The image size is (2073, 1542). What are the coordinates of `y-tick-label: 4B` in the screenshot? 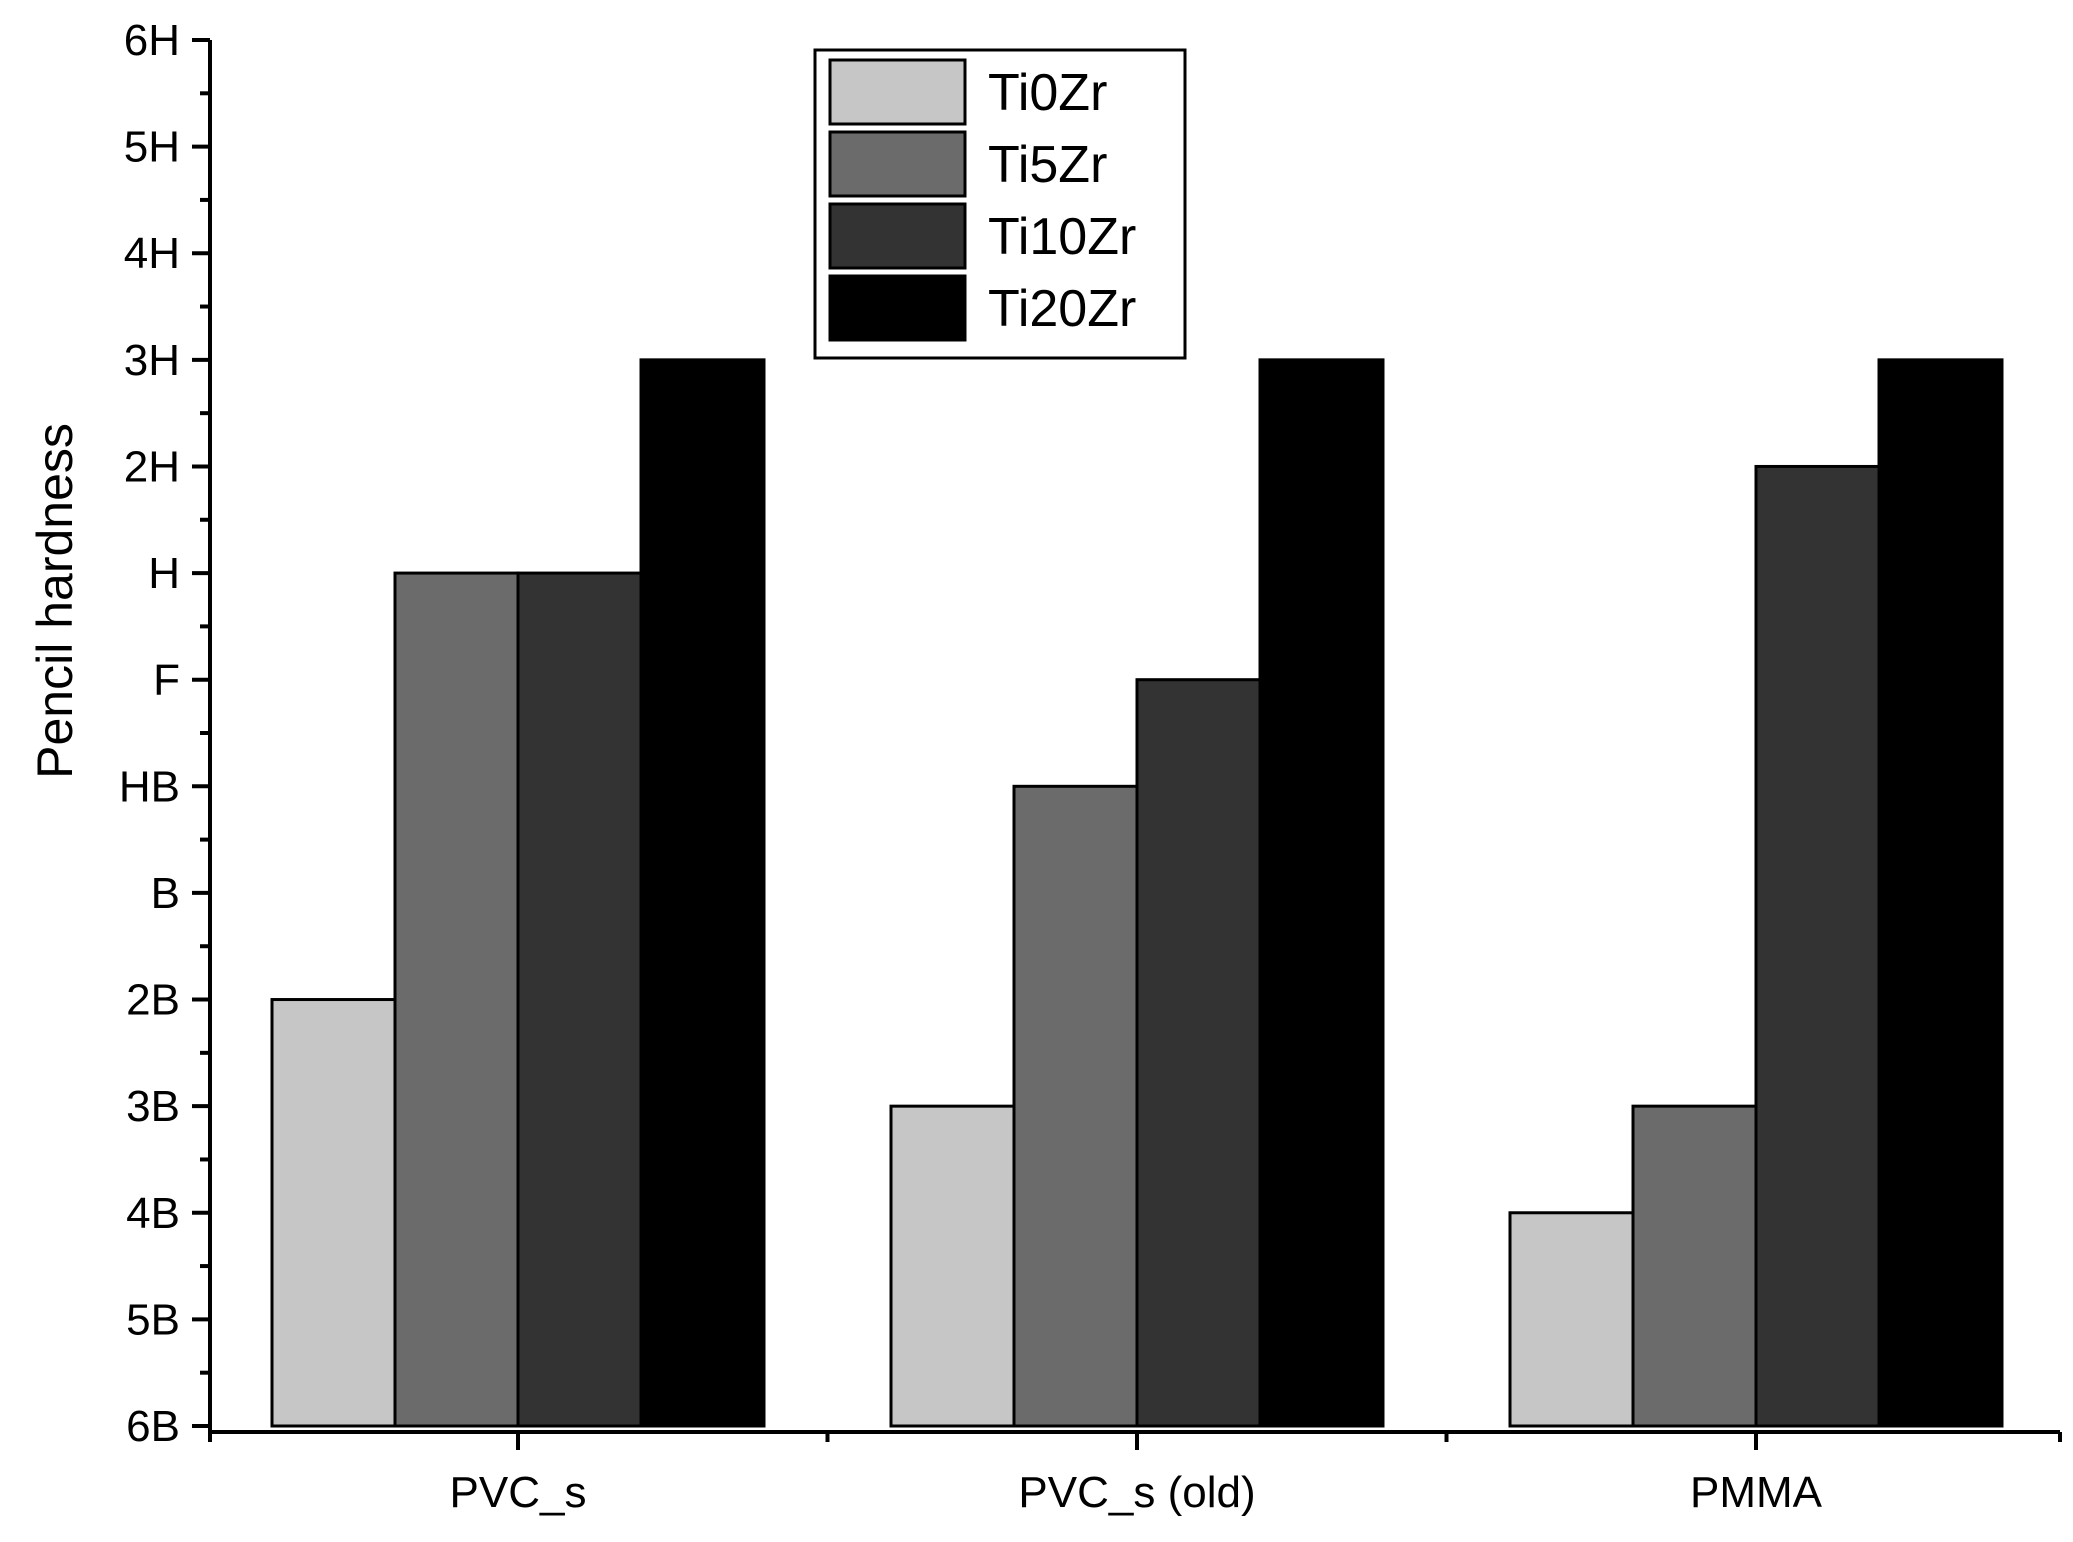 It's located at (153, 1213).